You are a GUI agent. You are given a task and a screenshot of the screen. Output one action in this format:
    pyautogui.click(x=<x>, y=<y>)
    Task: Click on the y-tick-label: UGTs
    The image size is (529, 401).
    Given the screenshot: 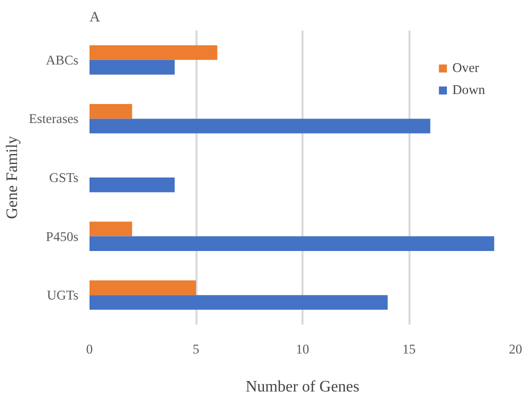 What is the action you would take?
    pyautogui.click(x=62, y=295)
    